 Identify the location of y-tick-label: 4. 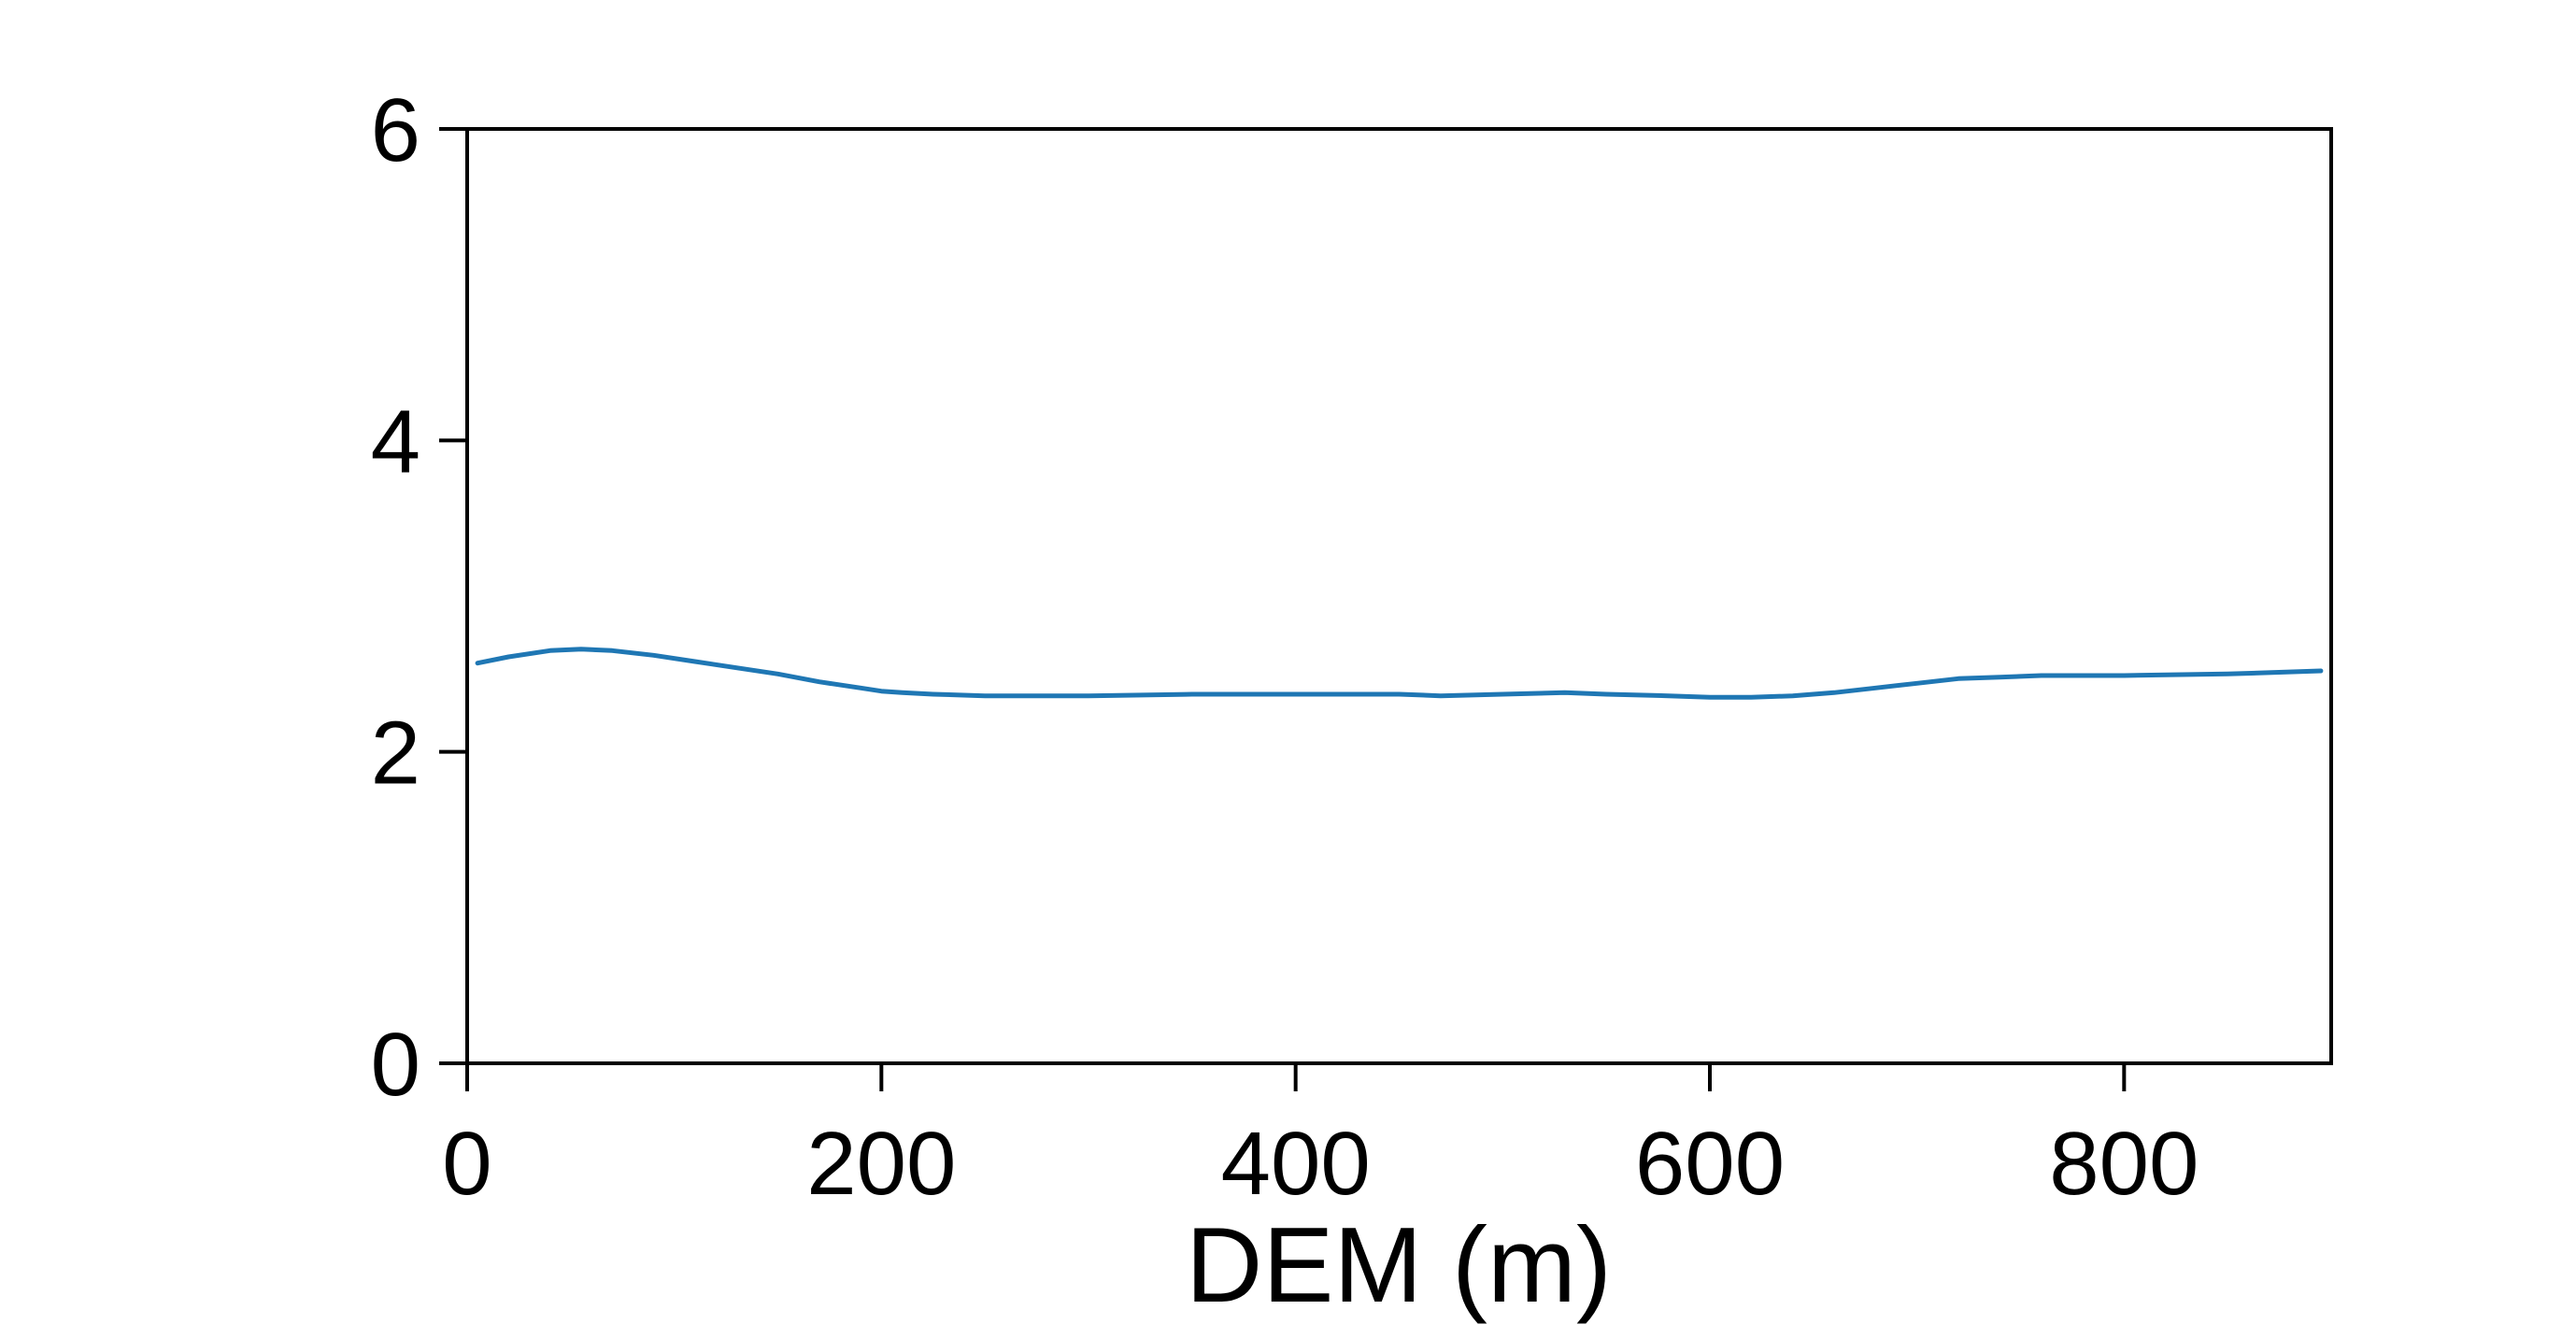
(395, 442).